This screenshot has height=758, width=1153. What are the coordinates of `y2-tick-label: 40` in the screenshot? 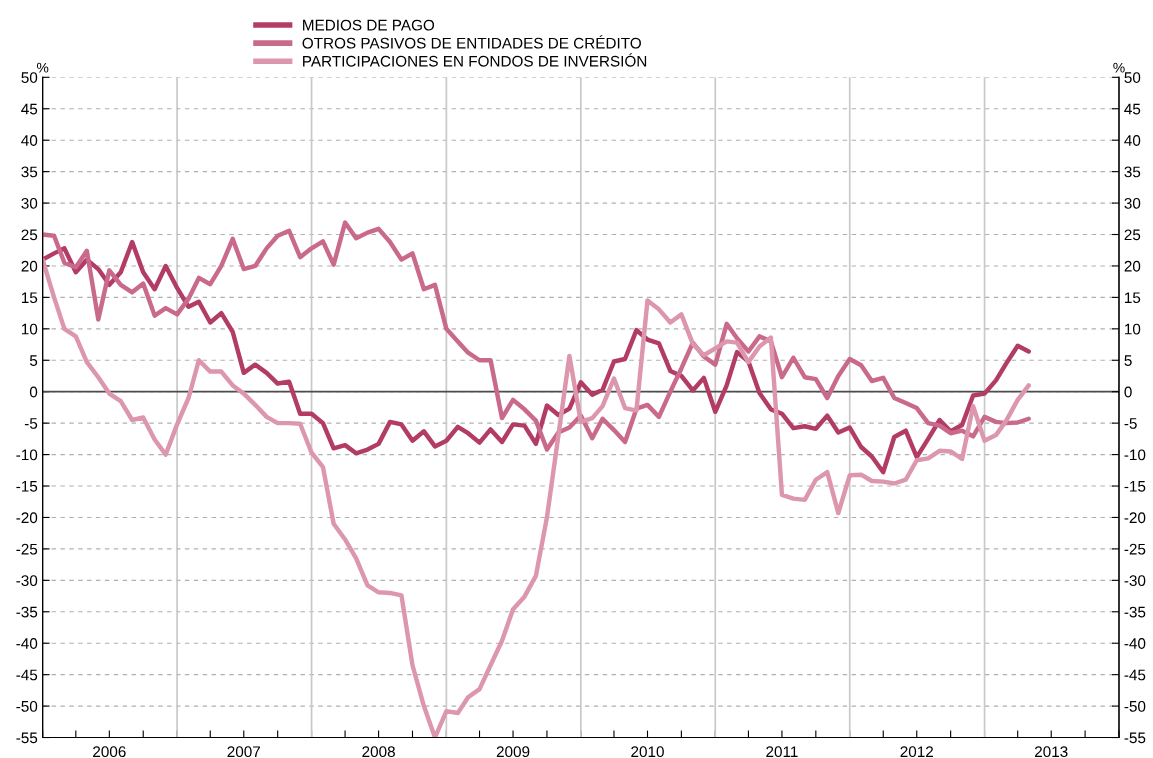 It's located at (1132, 140).